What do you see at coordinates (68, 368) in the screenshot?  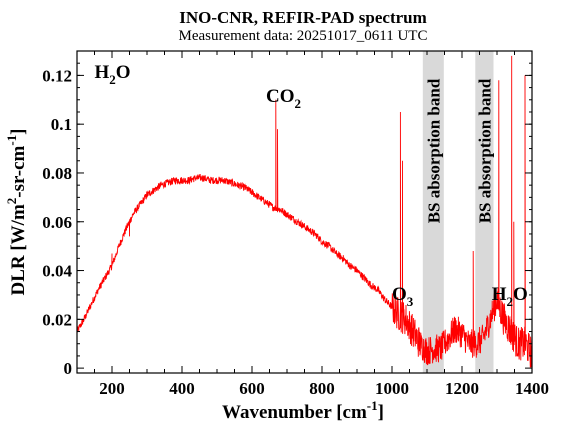 I see `y-tick-label-0: 0` at bounding box center [68, 368].